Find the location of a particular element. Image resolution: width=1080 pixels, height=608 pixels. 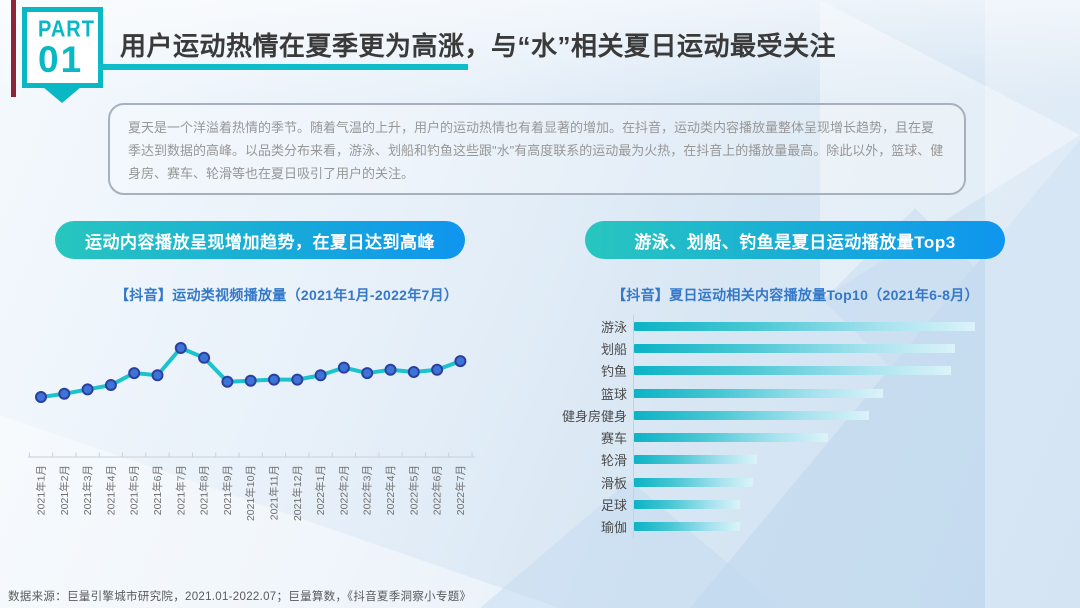

bar-row: 钓鱼 is located at coordinates (780, 370).